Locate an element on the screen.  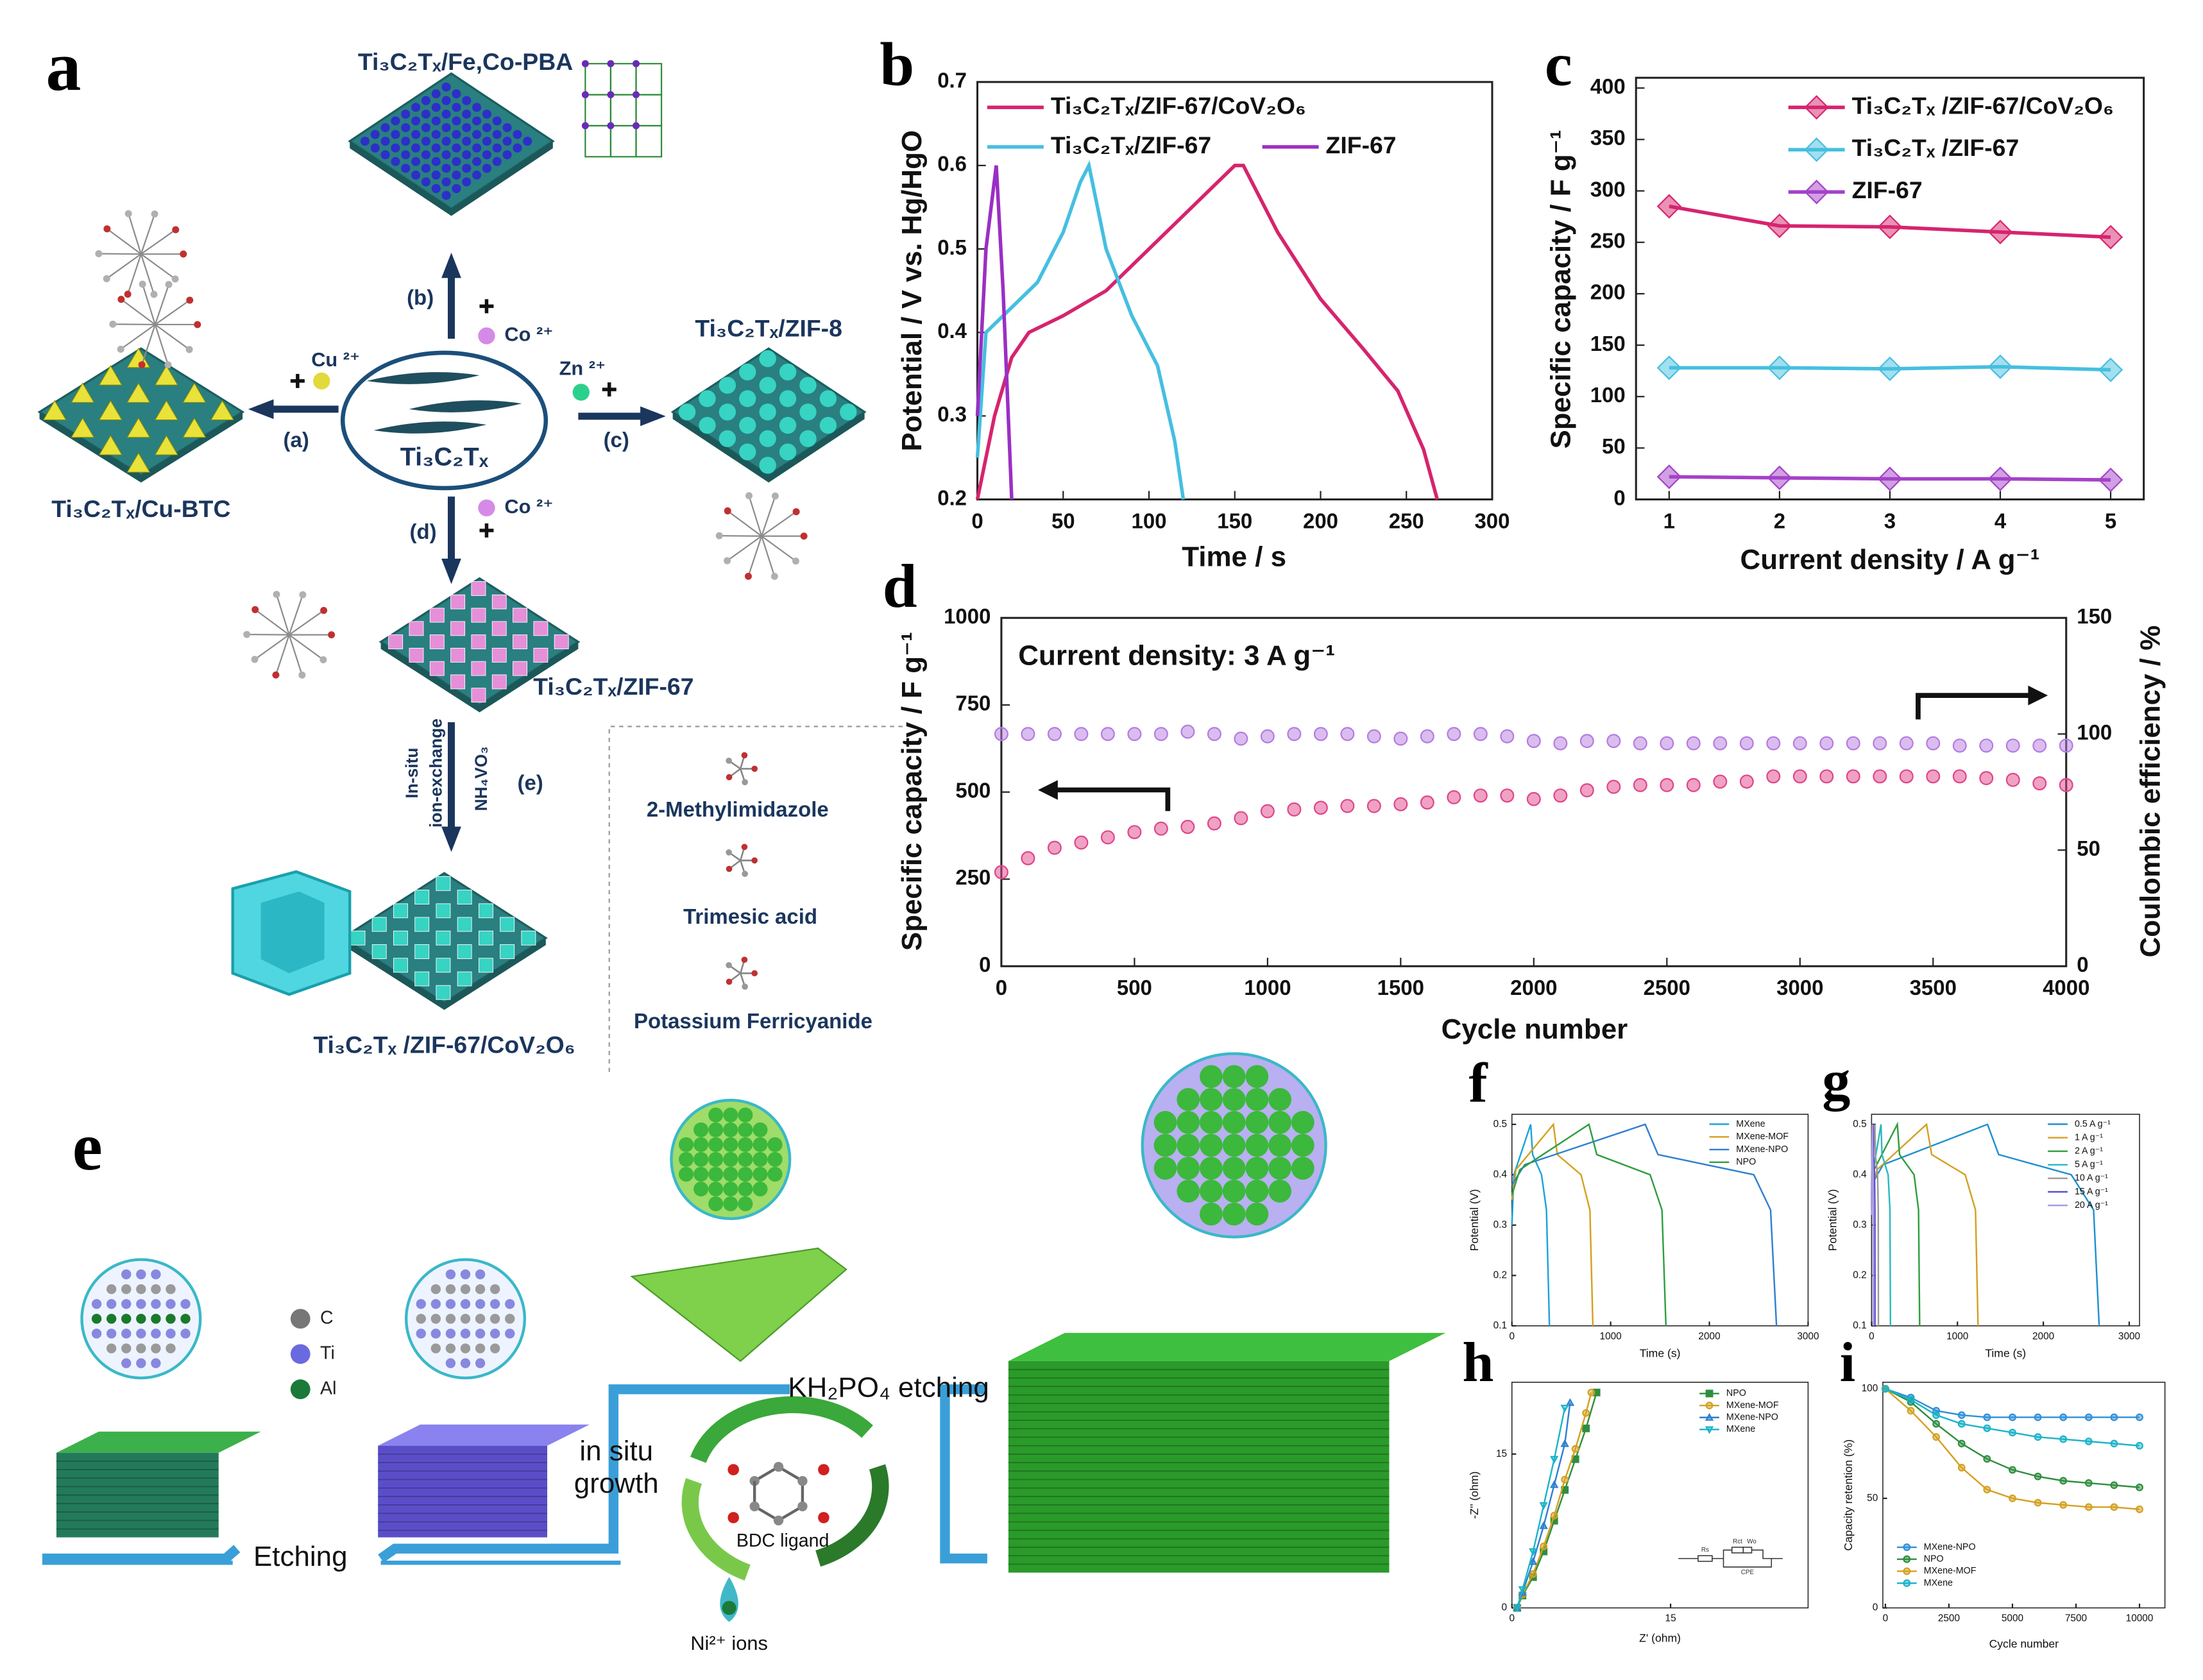
element-key is located at coordinates (300, 1389).